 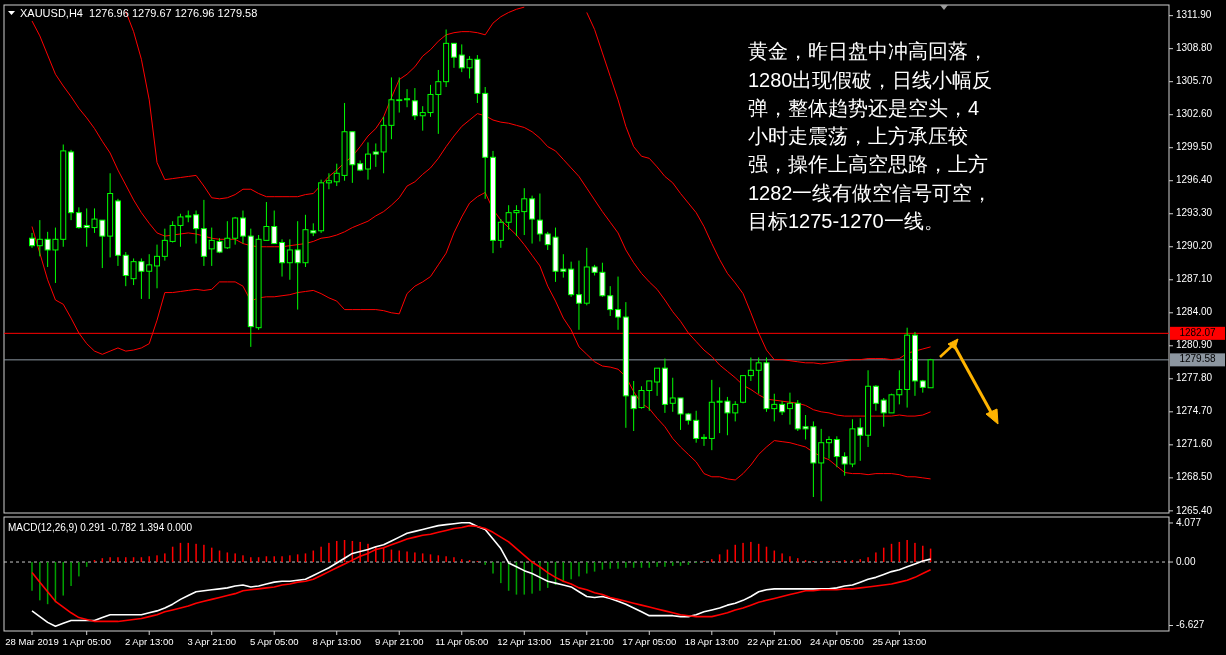 What do you see at coordinates (1194, 312) in the screenshot?
I see `y-tick-label: 1284.00` at bounding box center [1194, 312].